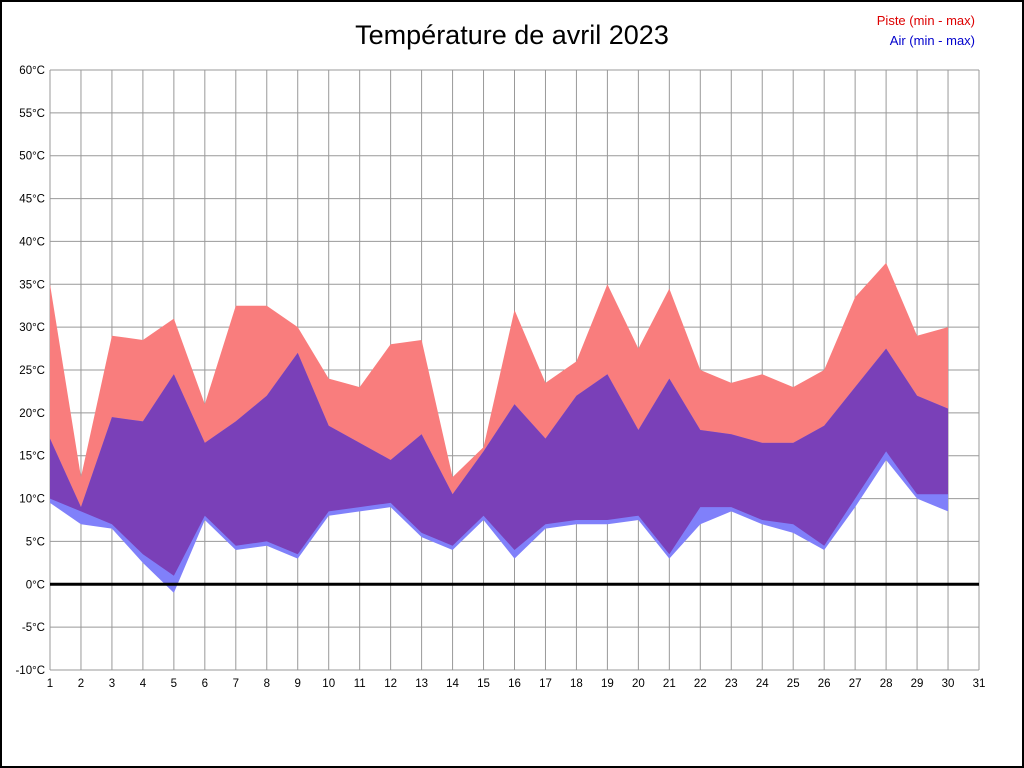 This screenshot has height=768, width=1024. What do you see at coordinates (421, 684) in the screenshot?
I see `svg-text: 13` at bounding box center [421, 684].